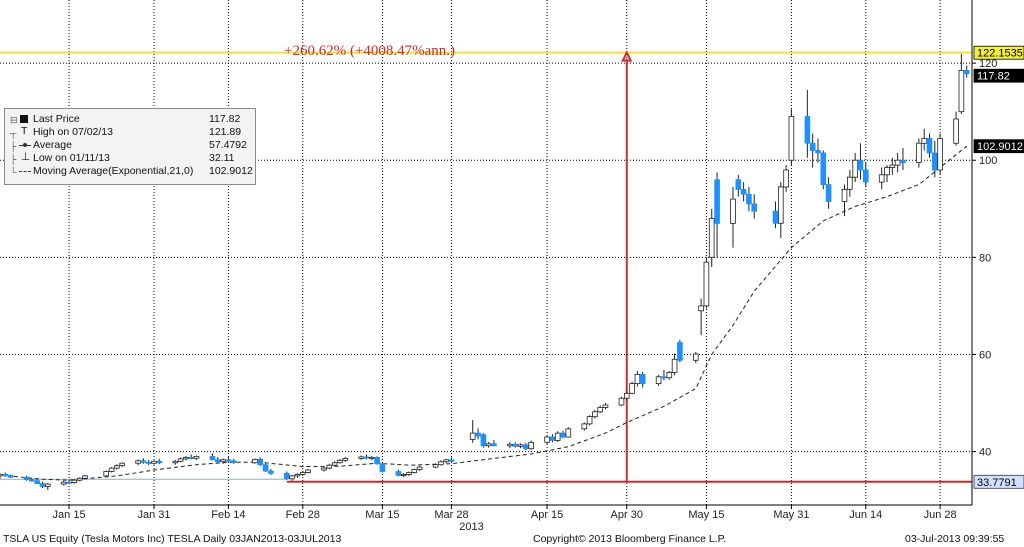 This screenshot has height=547, width=1024. Describe the element at coordinates (706, 515) in the screenshot. I see `x-tick-label: May 15` at that location.